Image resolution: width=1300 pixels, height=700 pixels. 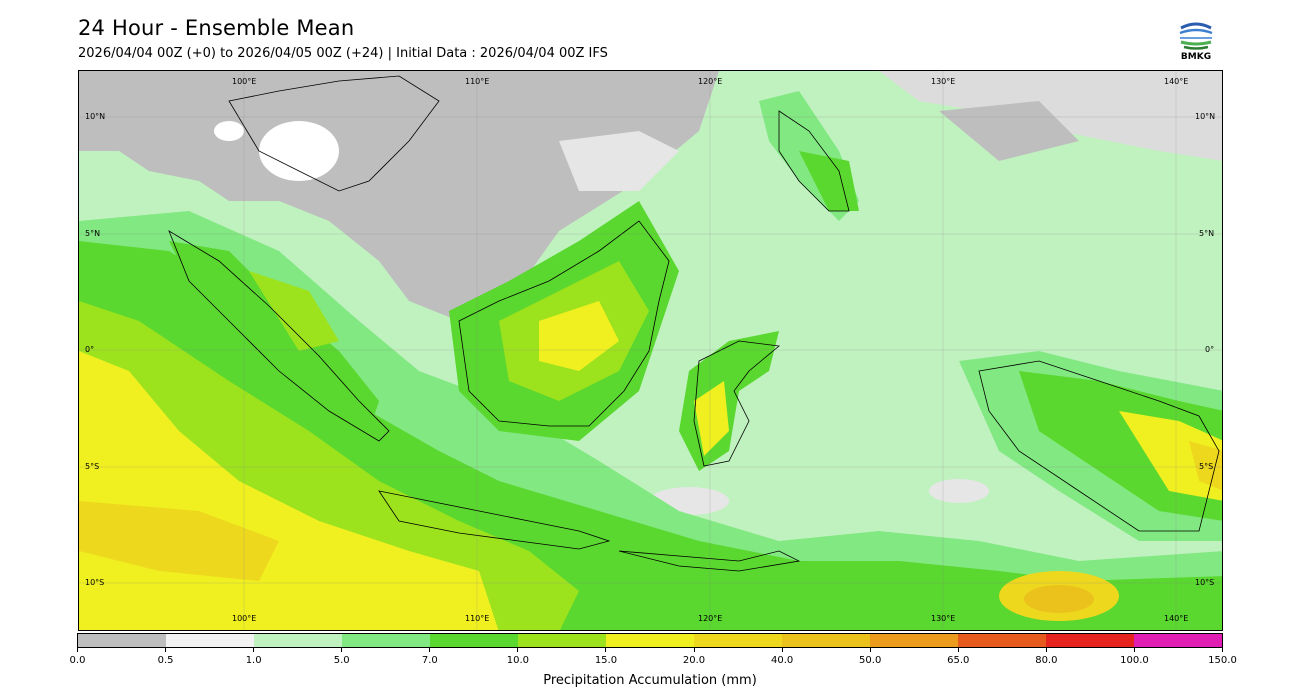 I want to click on lon-label-bottom: 100°E, so click(x=244, y=618).